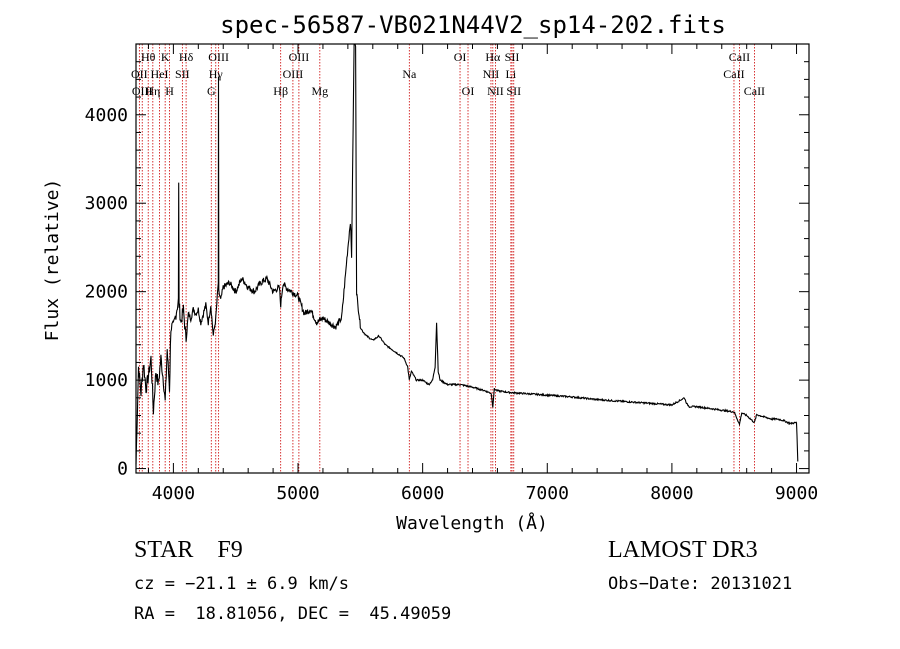  I want to click on line-label-0: Hθ, so click(148, 57).